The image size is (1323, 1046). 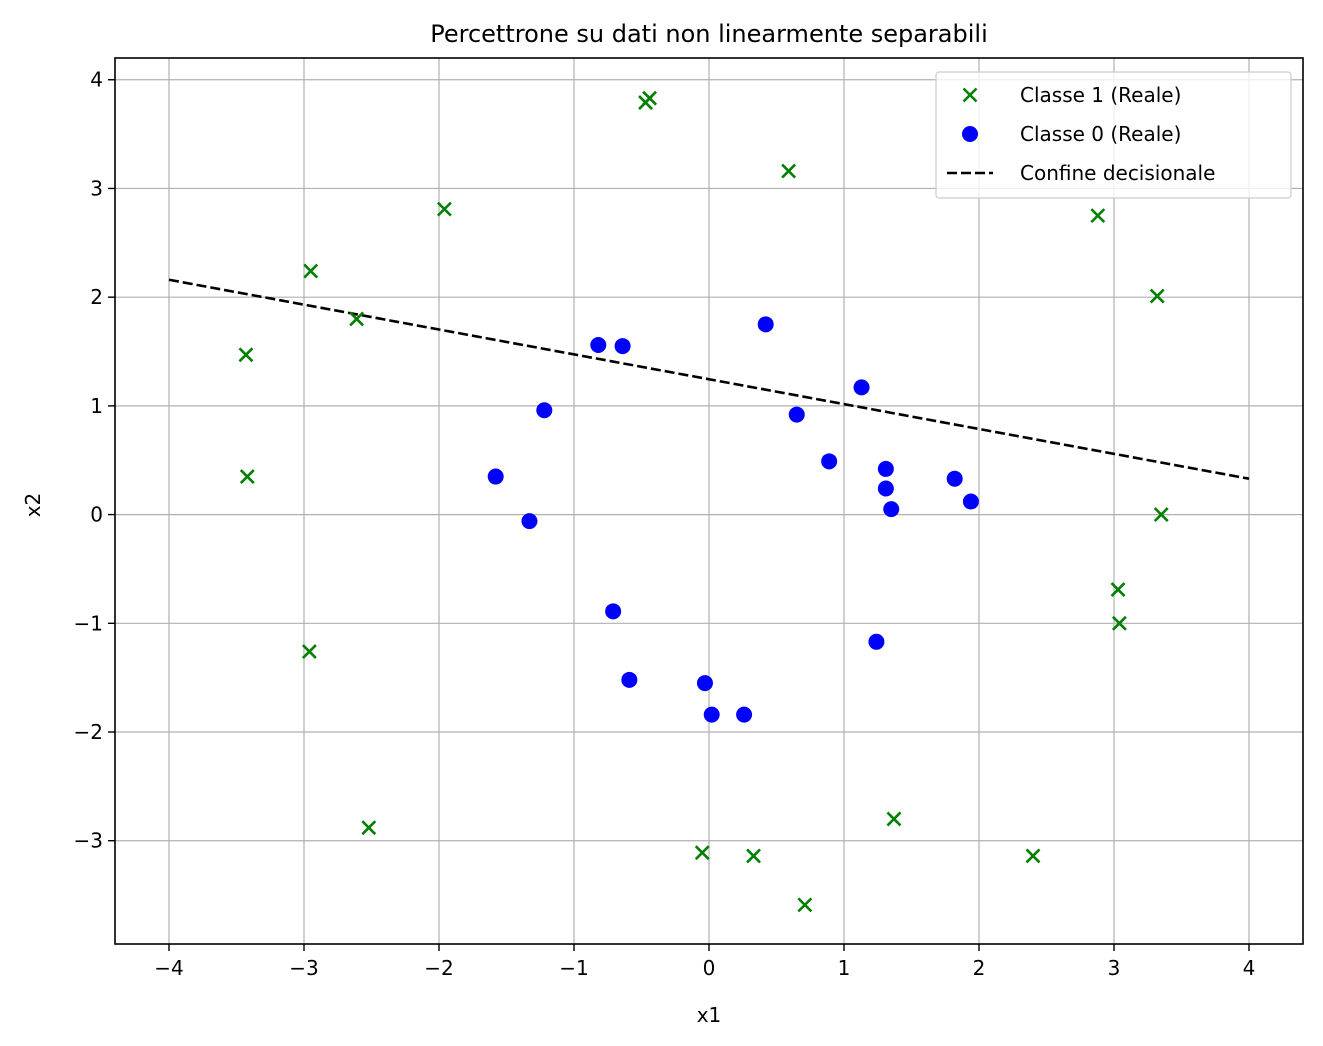 What do you see at coordinates (303, 968) in the screenshot?
I see `x-tick-label: −3` at bounding box center [303, 968].